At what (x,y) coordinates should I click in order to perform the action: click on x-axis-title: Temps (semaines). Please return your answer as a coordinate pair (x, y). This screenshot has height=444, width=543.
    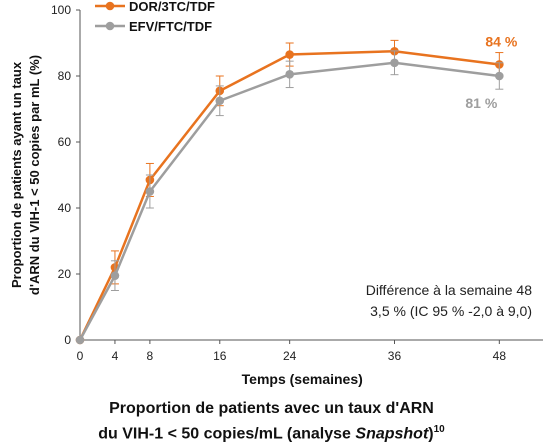
    Looking at the image, I should click on (302, 379).